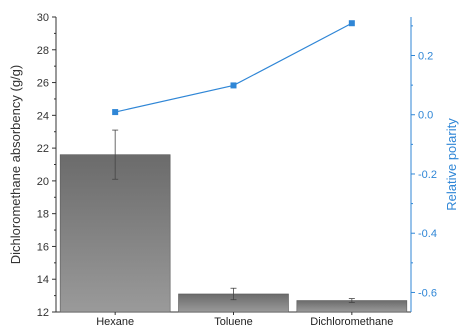 This screenshot has width=466, height=327. What do you see at coordinates (43, 215) in the screenshot?
I see `left-tick-label: 18` at bounding box center [43, 215].